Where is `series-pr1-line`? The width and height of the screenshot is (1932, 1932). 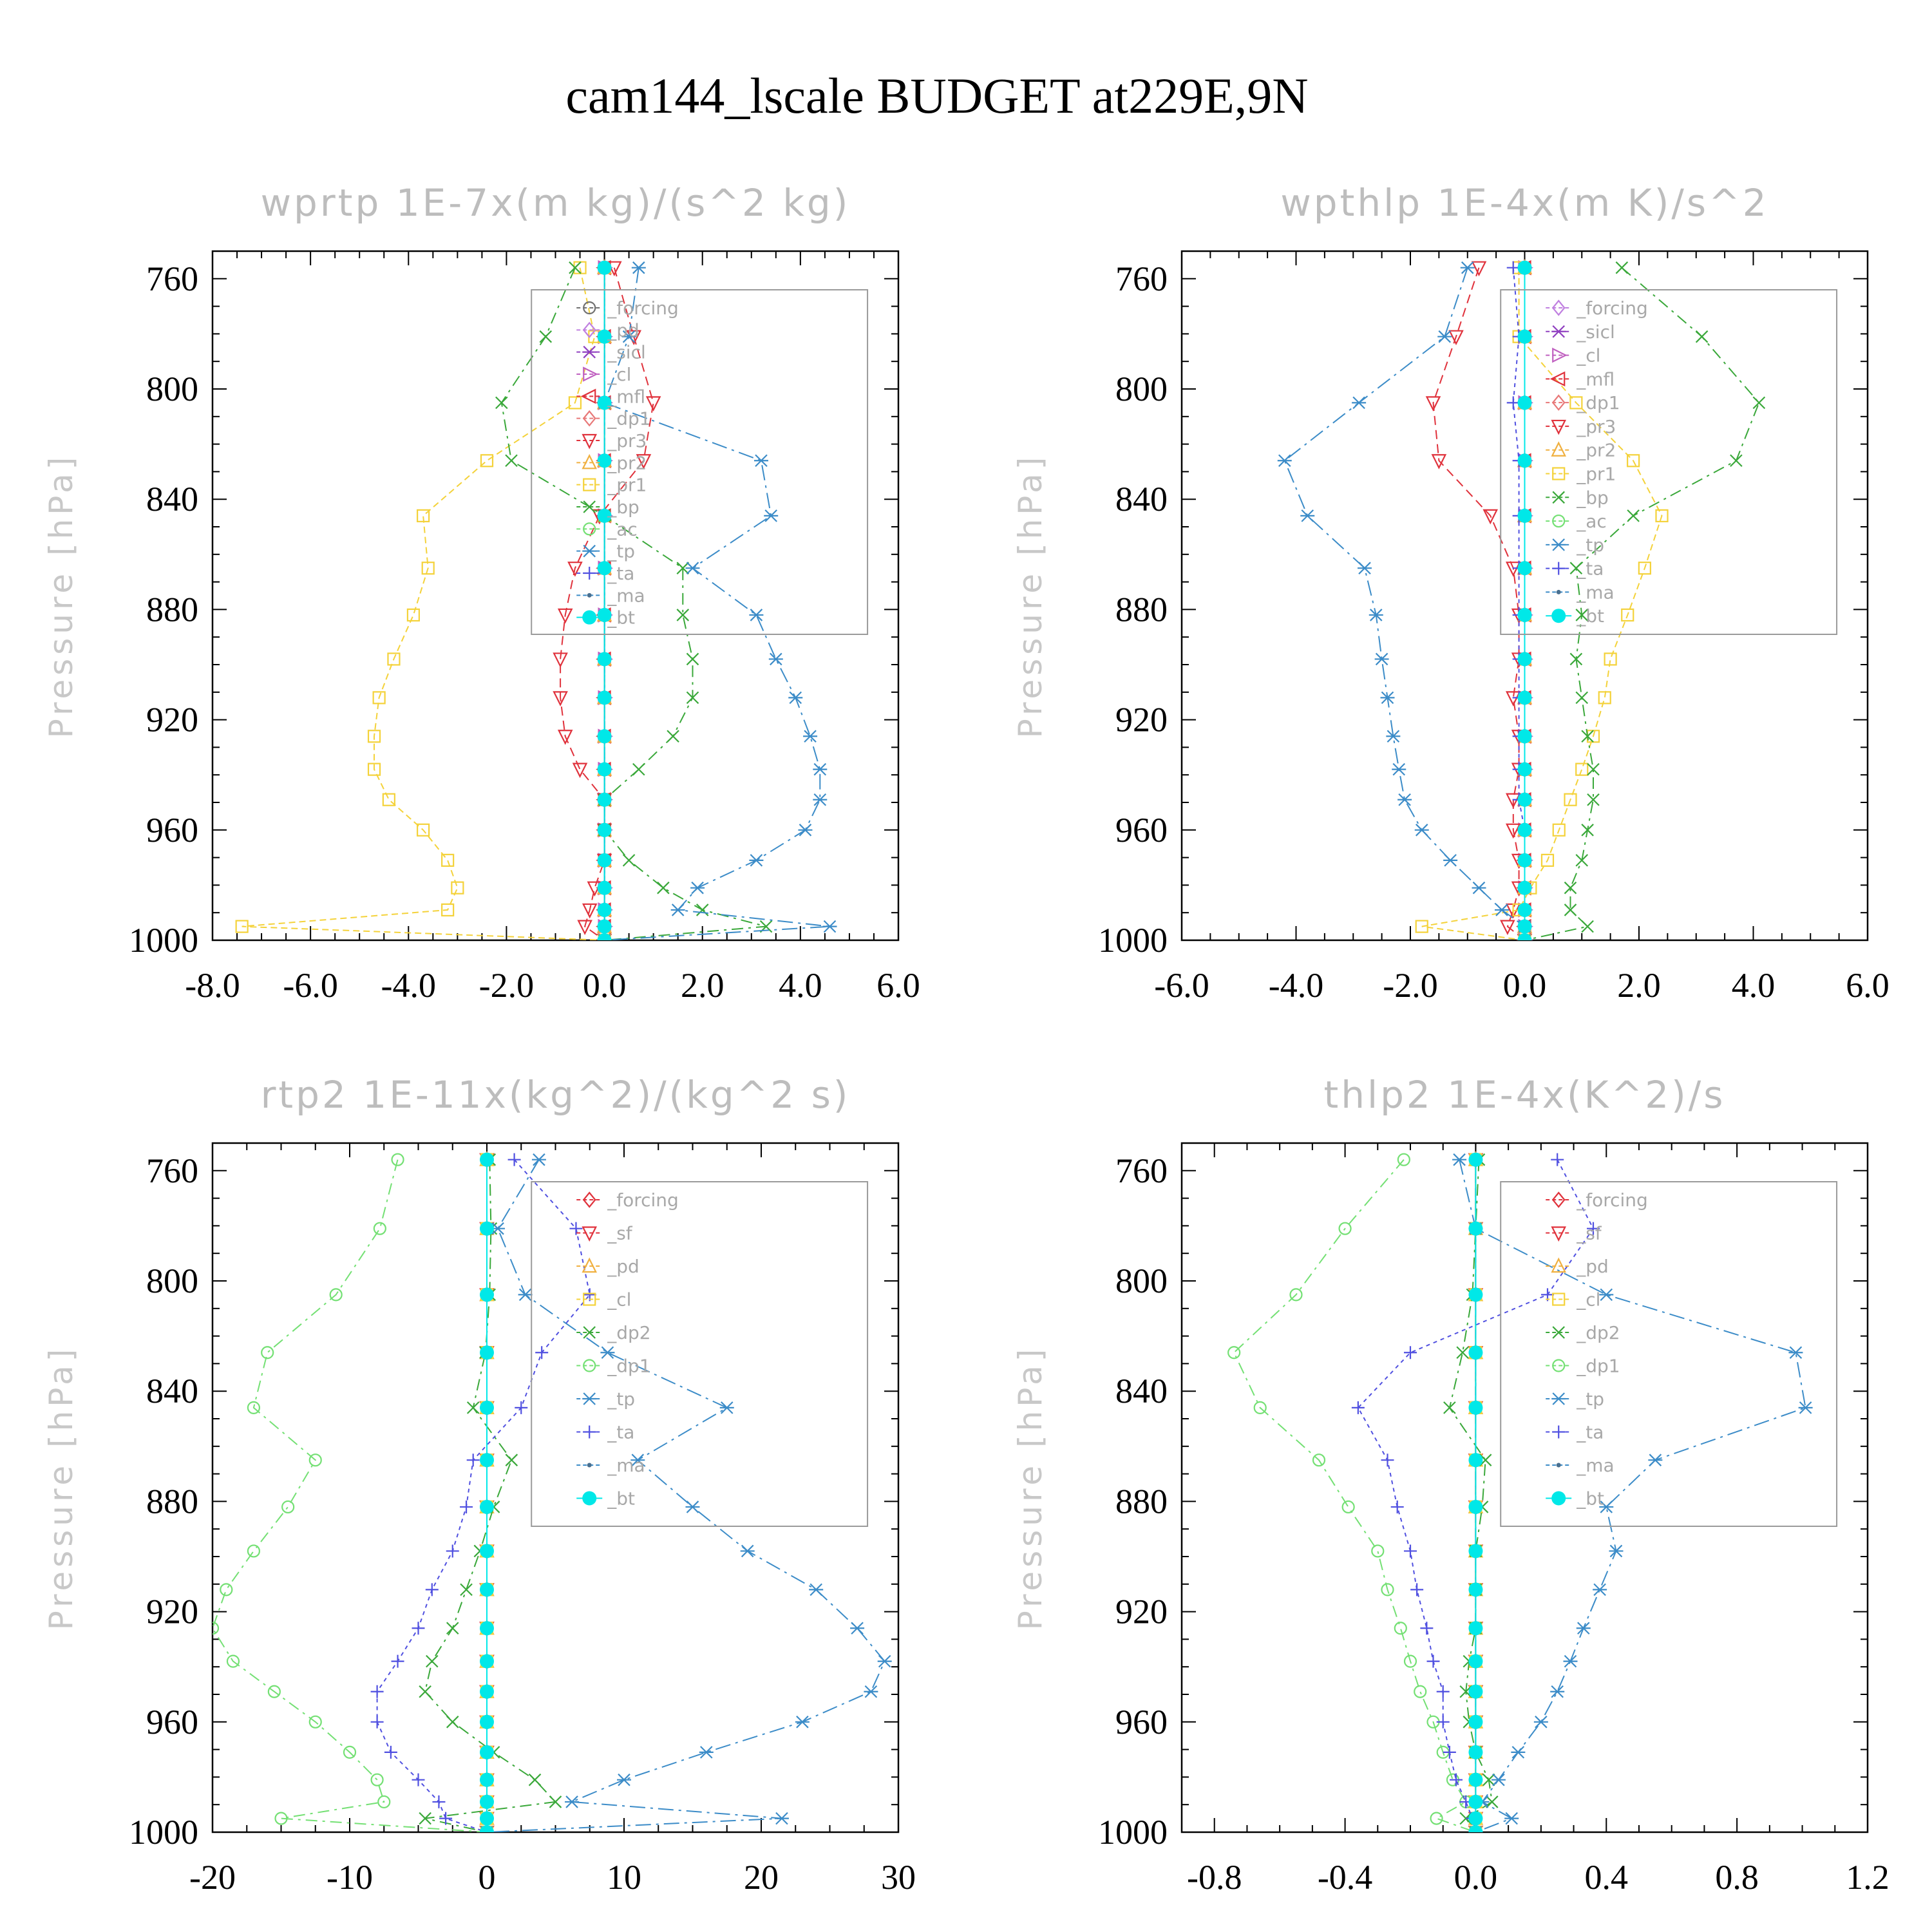
series-pr1-line is located at coordinates (423, 603).